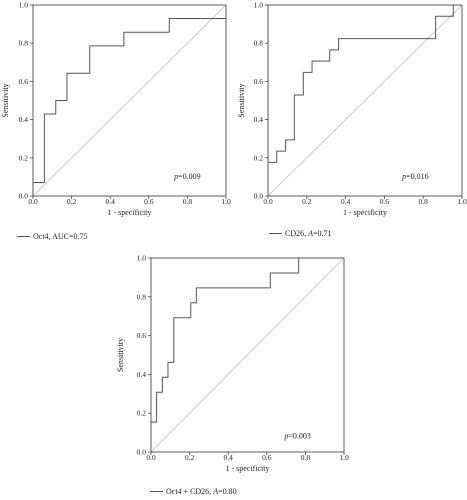 This screenshot has height=500, width=467. Describe the element at coordinates (308, 233) in the screenshot. I see `legend-label: CD26, A=0.71` at that location.